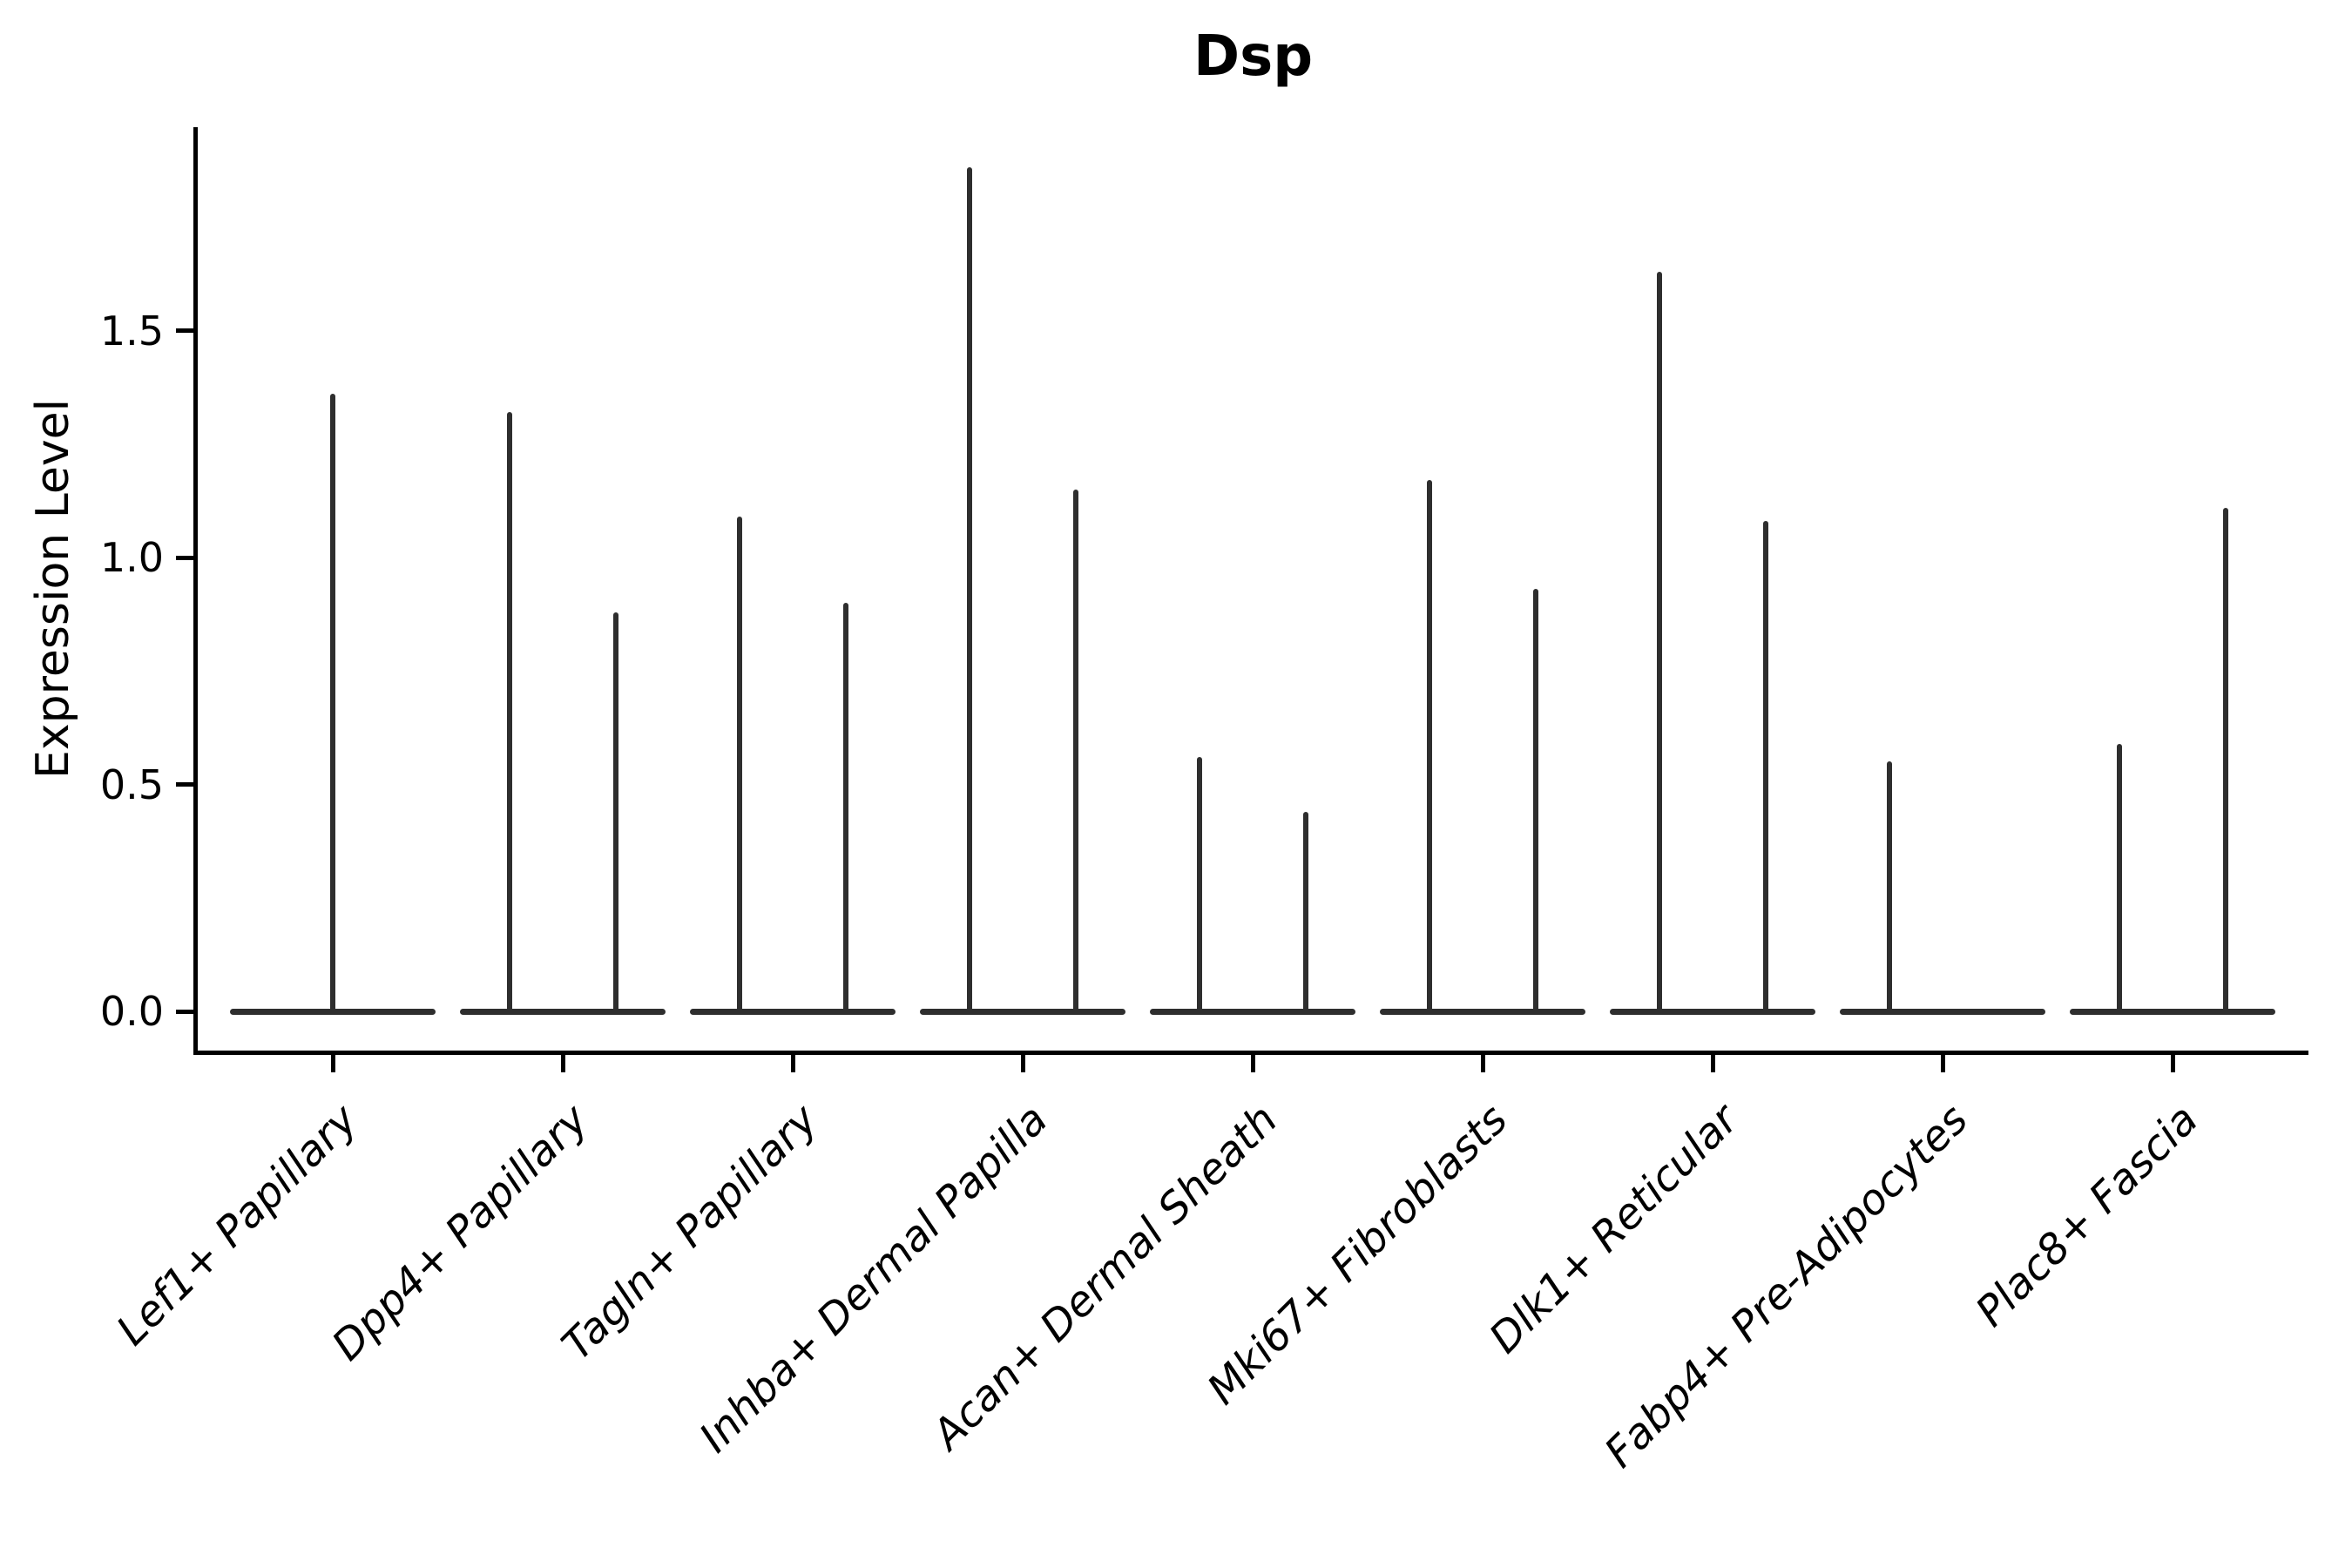 This screenshot has height=1568, width=2352. What do you see at coordinates (131, 784) in the screenshot?
I see `y-tick-label: 0.5` at bounding box center [131, 784].